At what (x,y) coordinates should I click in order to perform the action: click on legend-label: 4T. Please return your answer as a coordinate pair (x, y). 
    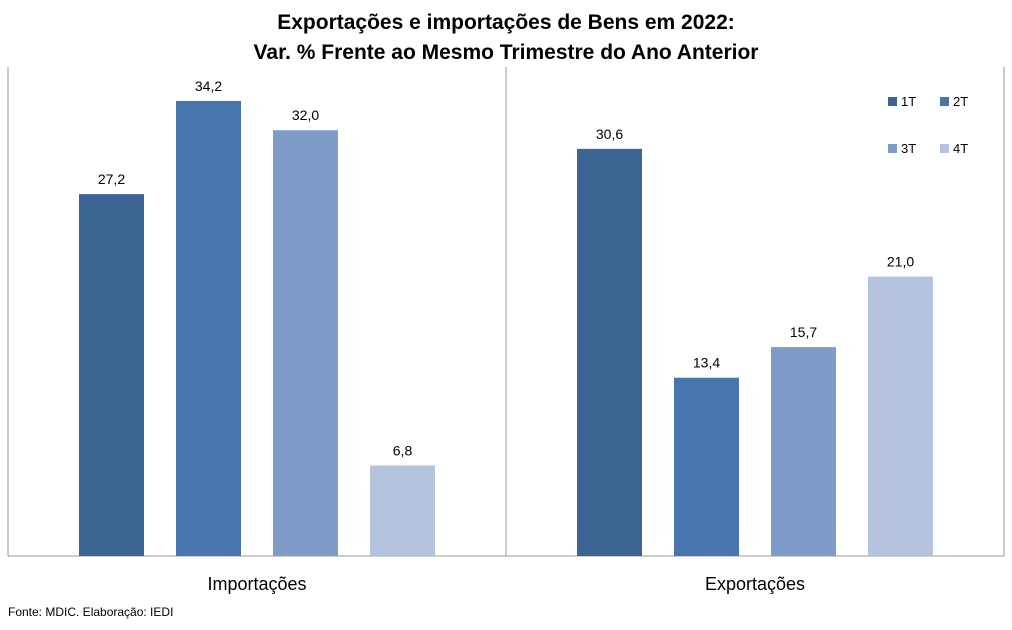
    Looking at the image, I should click on (960, 148).